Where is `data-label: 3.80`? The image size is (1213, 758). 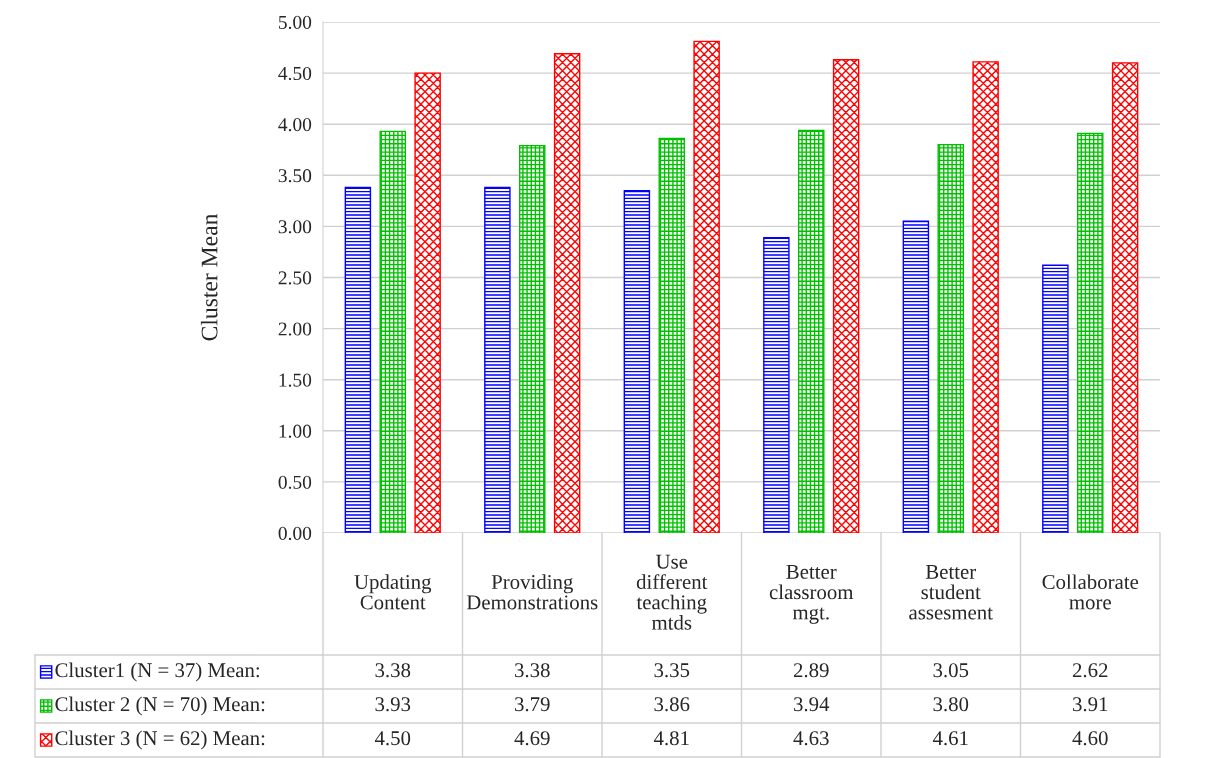
data-label: 3.80 is located at coordinates (951, 704).